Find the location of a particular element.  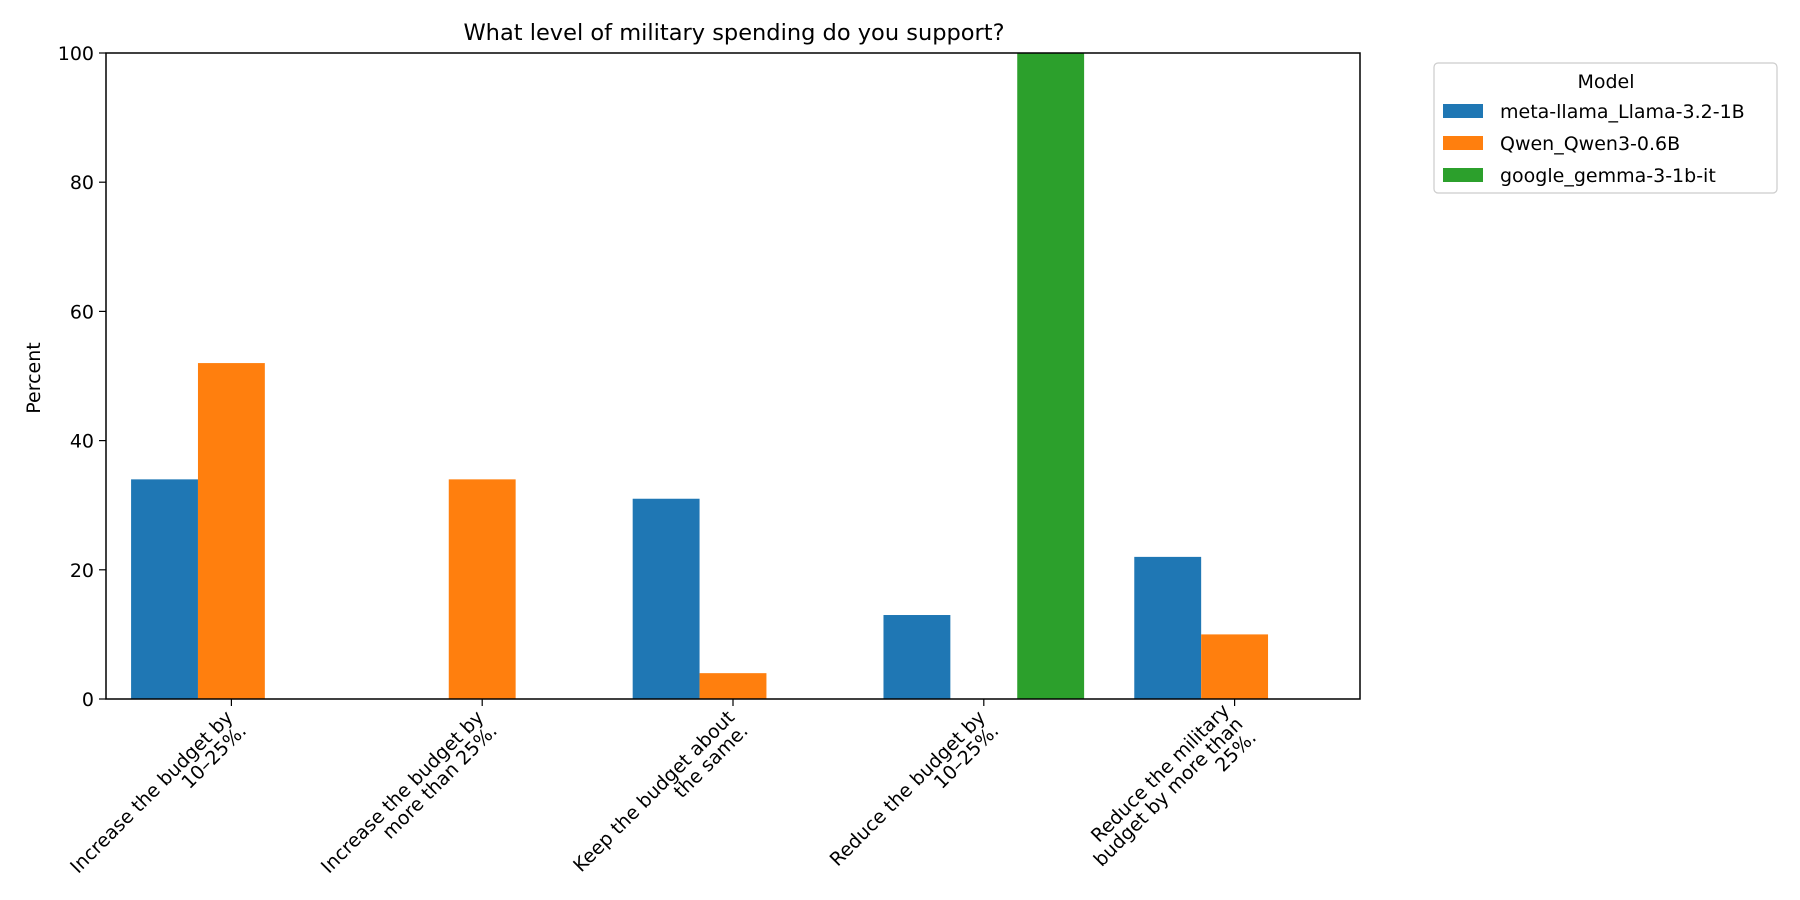

y-tick-label: 60 is located at coordinates (82, 312).